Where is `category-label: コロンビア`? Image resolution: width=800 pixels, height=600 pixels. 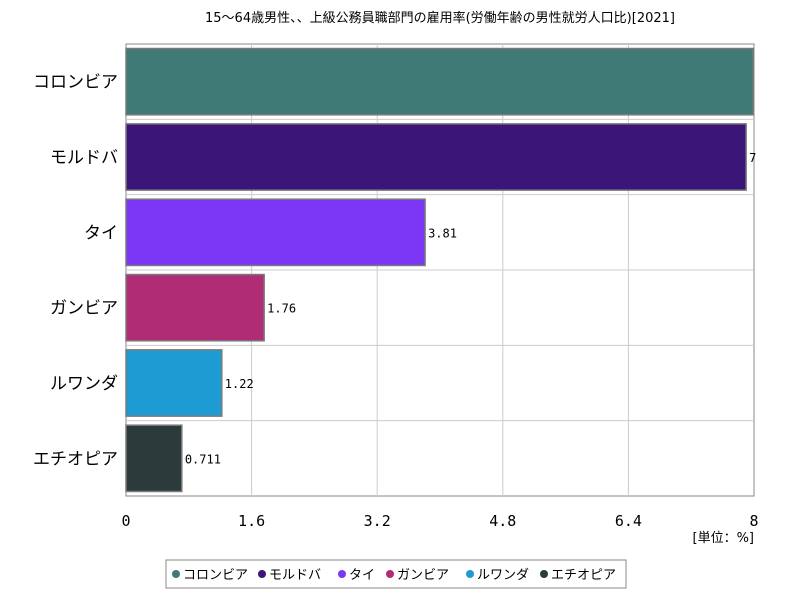
category-label: コロンビア is located at coordinates (75, 83).